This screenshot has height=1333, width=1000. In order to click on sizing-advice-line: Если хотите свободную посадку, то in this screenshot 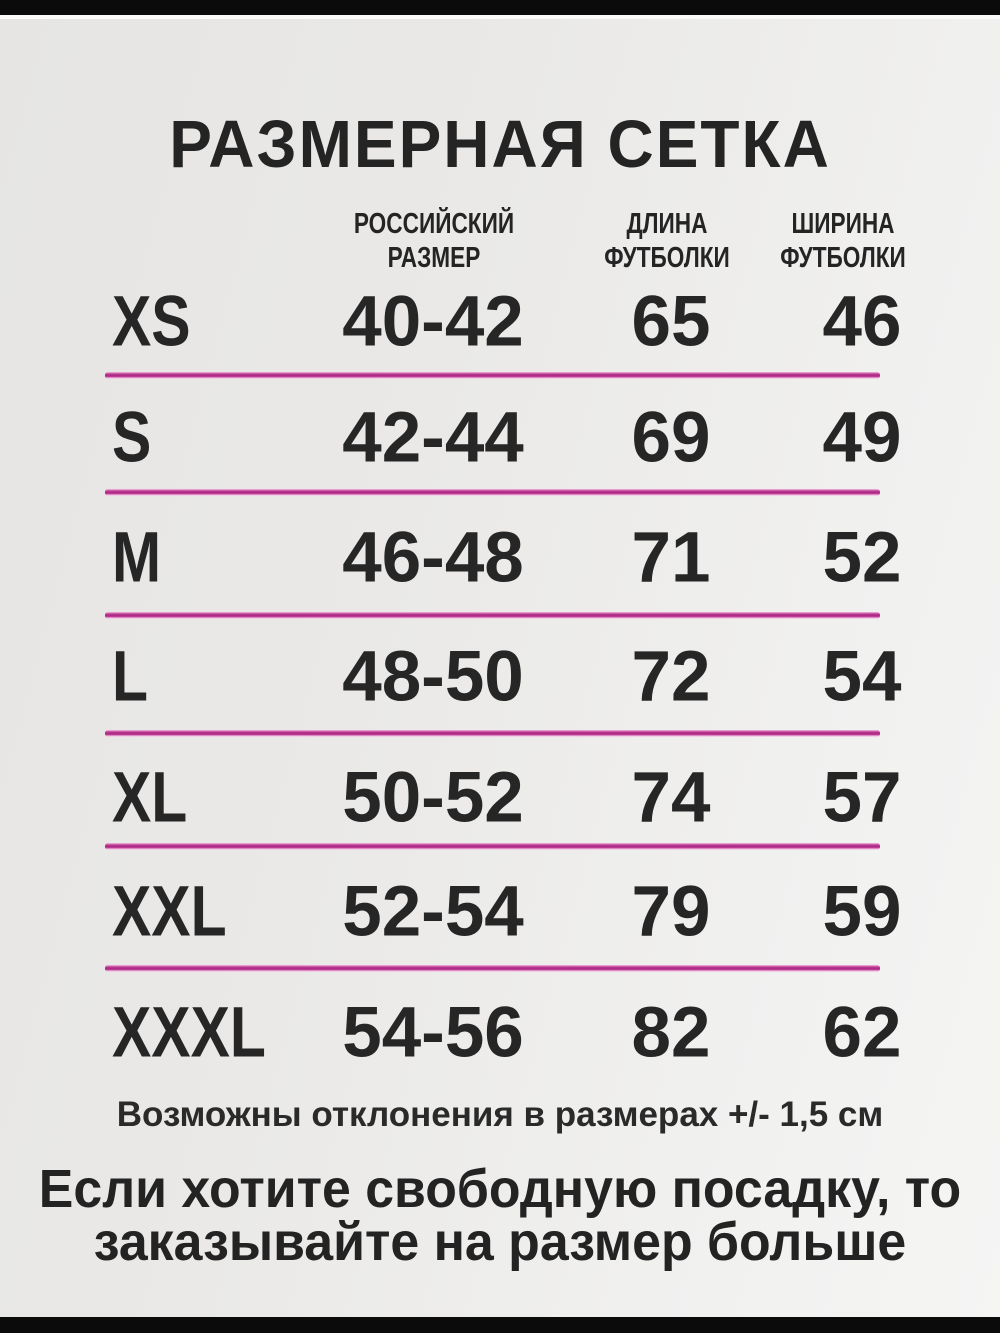, I will do `click(500, 1189)`.